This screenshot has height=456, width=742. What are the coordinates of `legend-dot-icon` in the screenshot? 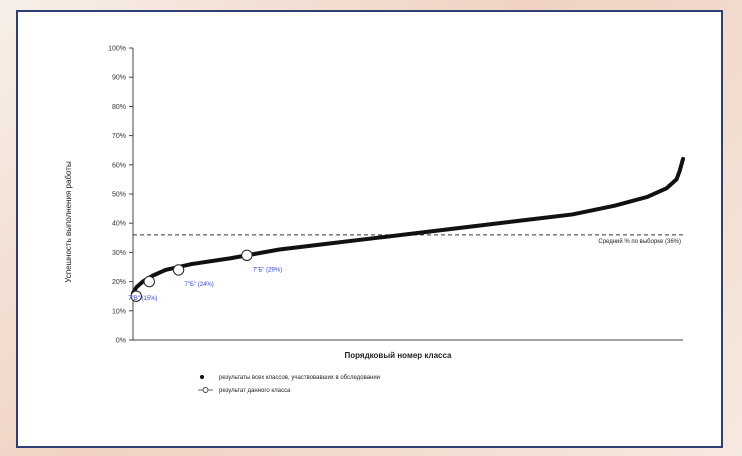 It's located at (202, 377).